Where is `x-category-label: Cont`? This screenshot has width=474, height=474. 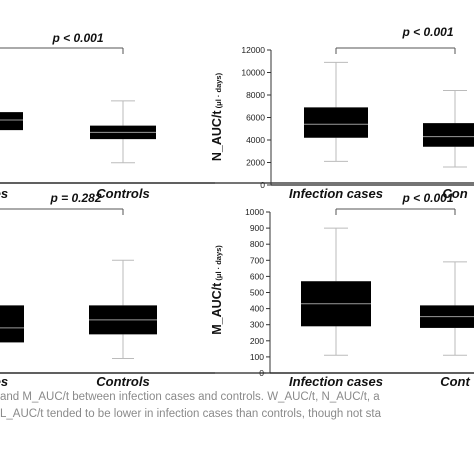 x-category-label: Cont is located at coordinates (455, 381).